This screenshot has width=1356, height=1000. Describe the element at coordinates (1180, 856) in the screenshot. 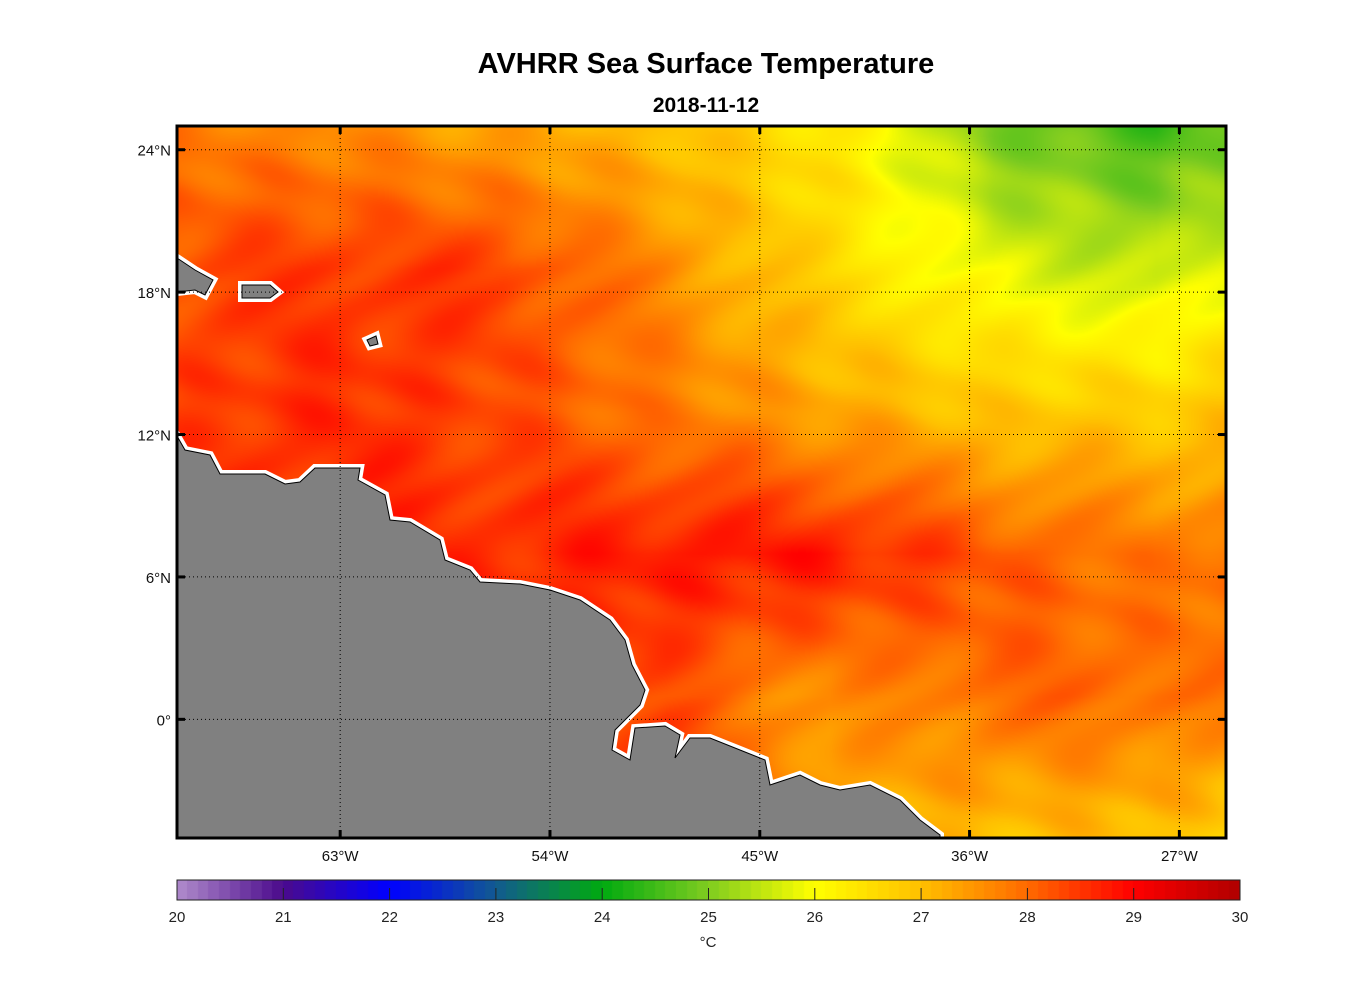

I see `x-tick-label: 27°W` at that location.